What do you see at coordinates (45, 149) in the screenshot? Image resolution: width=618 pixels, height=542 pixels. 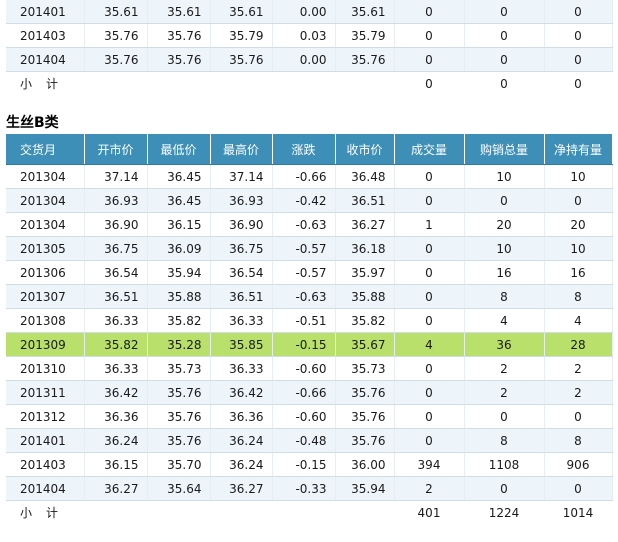 I see `col-header-delivery-month: 交货月` at bounding box center [45, 149].